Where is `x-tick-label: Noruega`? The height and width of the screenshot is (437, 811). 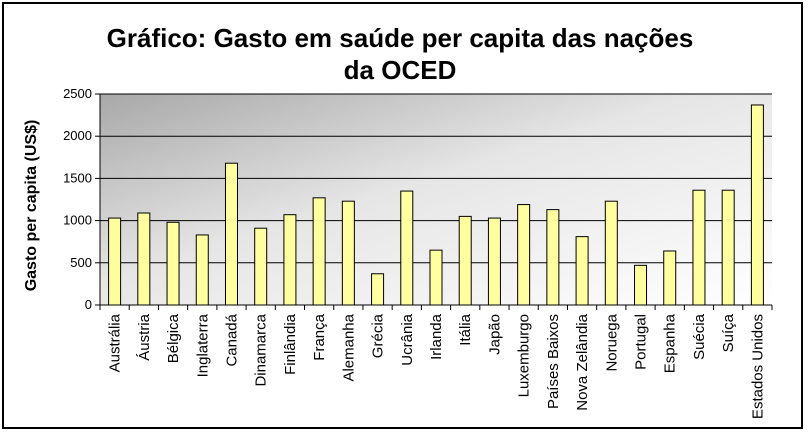
x-tick-label: Noruega is located at coordinates (611, 342).